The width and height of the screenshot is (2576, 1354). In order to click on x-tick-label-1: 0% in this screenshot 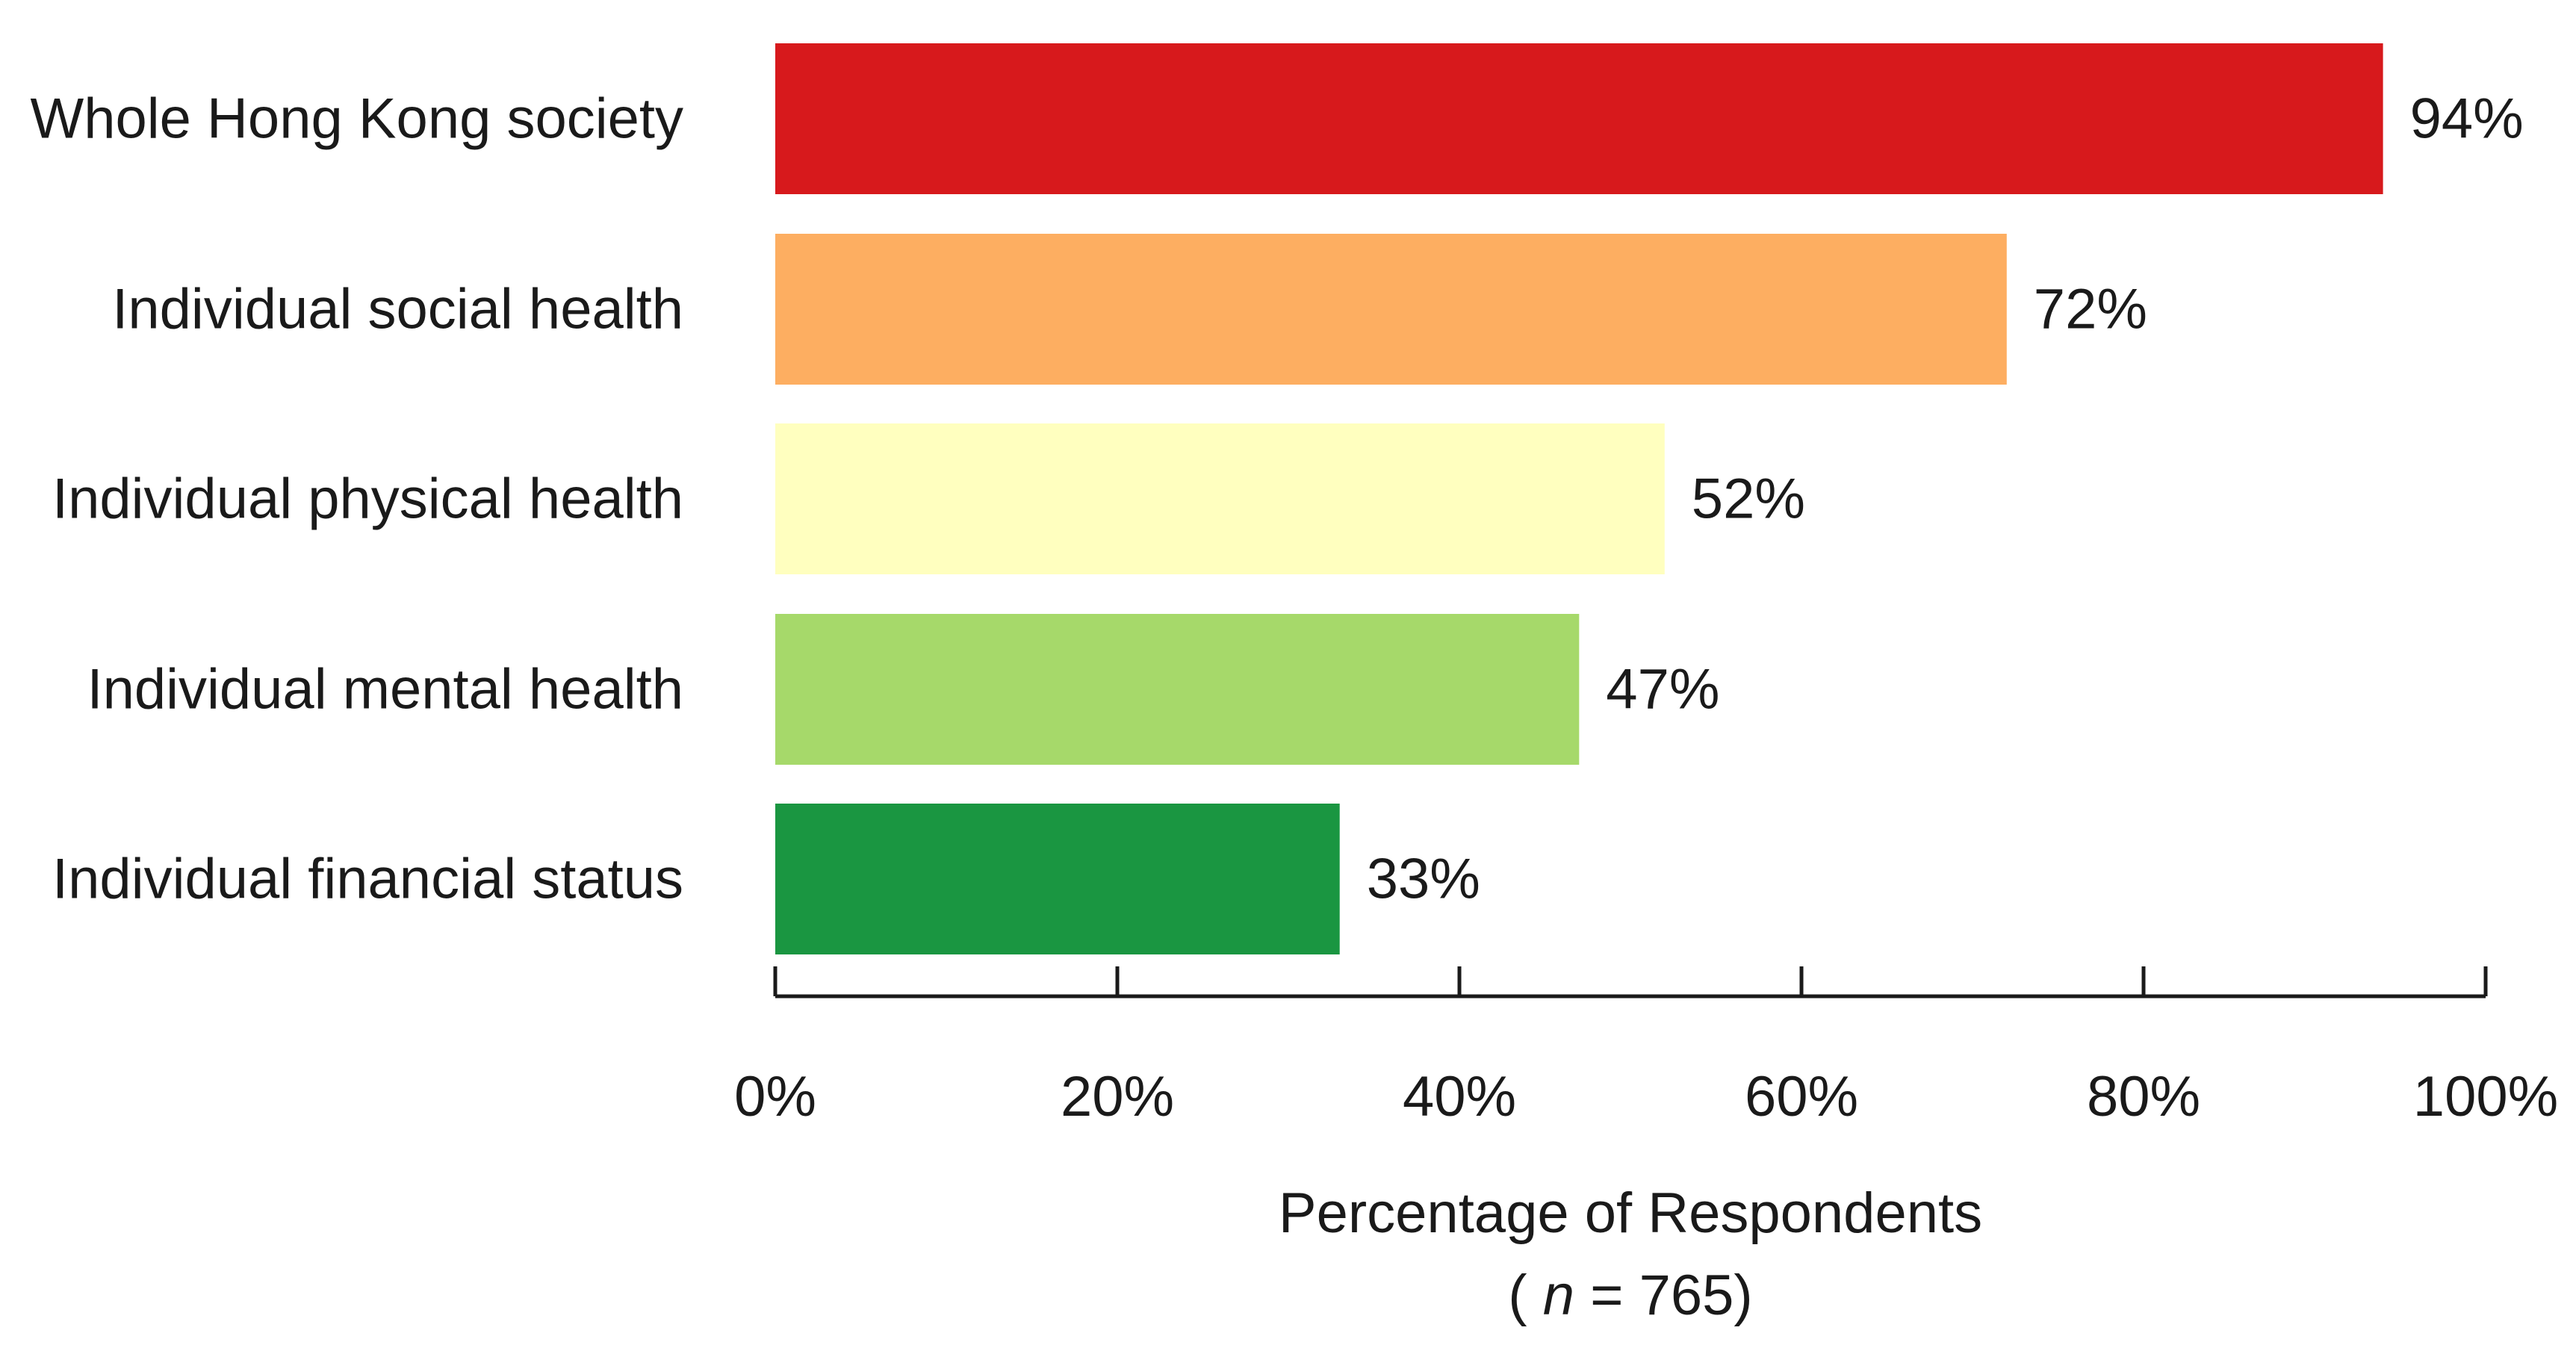, I will do `click(775, 1097)`.